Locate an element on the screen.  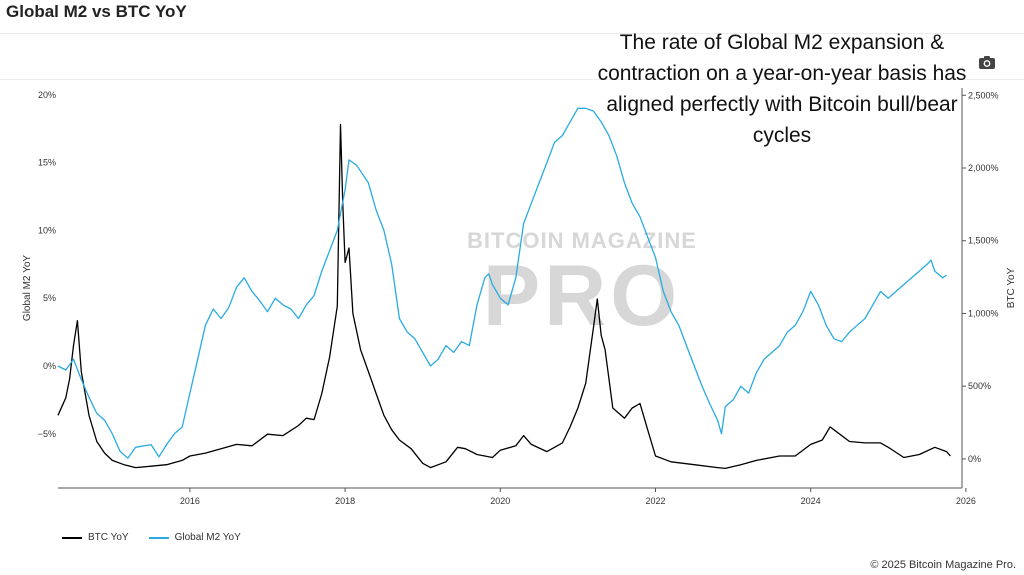
y-right-tick-label: 2,000% is located at coordinates (983, 168).